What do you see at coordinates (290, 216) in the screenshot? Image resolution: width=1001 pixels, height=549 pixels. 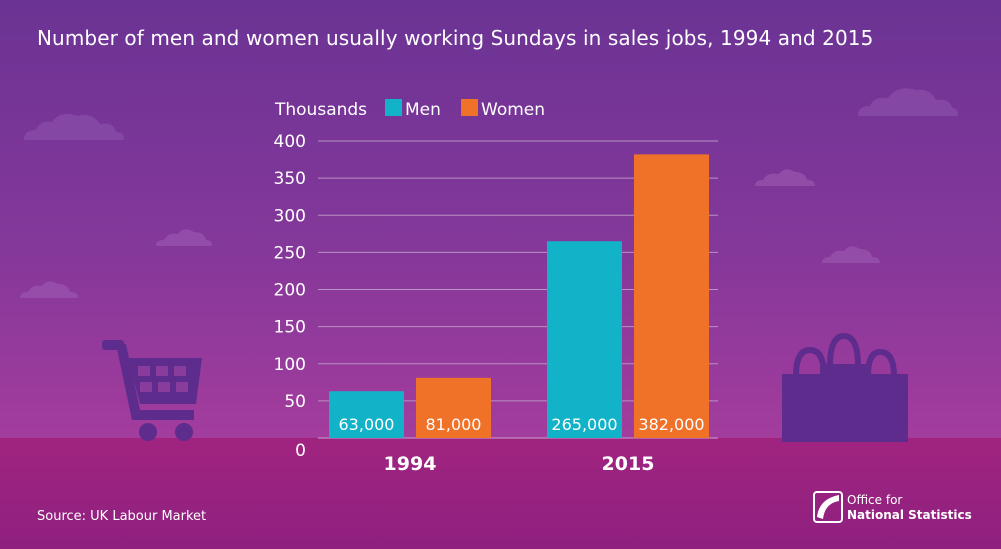 I see `y-tick-label: 300` at bounding box center [290, 216].